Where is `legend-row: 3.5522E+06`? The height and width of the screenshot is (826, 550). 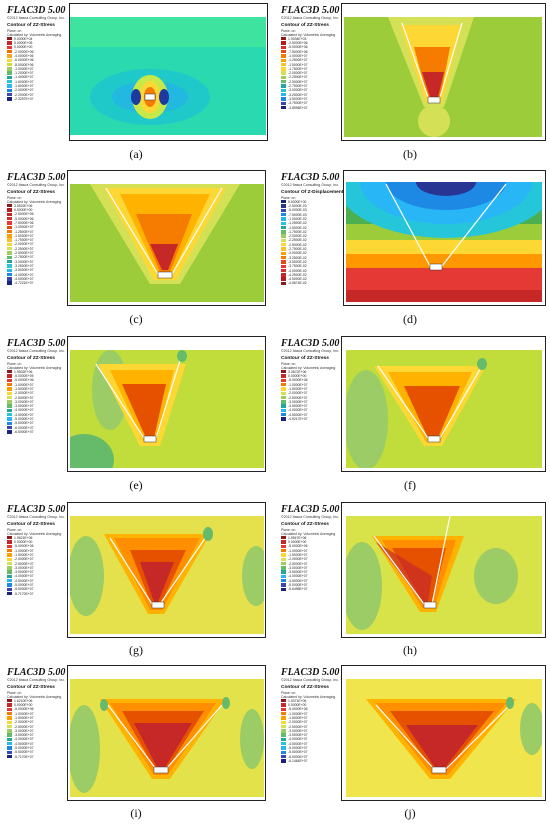 legend-row: 3.5522E+06 is located at coordinates (35, 206).